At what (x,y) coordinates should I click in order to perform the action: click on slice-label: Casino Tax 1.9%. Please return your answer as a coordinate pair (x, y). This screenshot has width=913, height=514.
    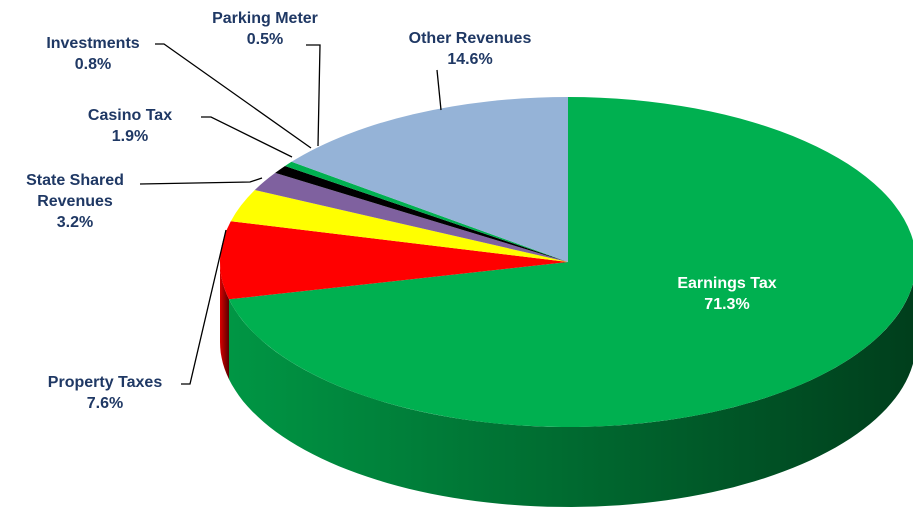
    Looking at the image, I should click on (130, 126).